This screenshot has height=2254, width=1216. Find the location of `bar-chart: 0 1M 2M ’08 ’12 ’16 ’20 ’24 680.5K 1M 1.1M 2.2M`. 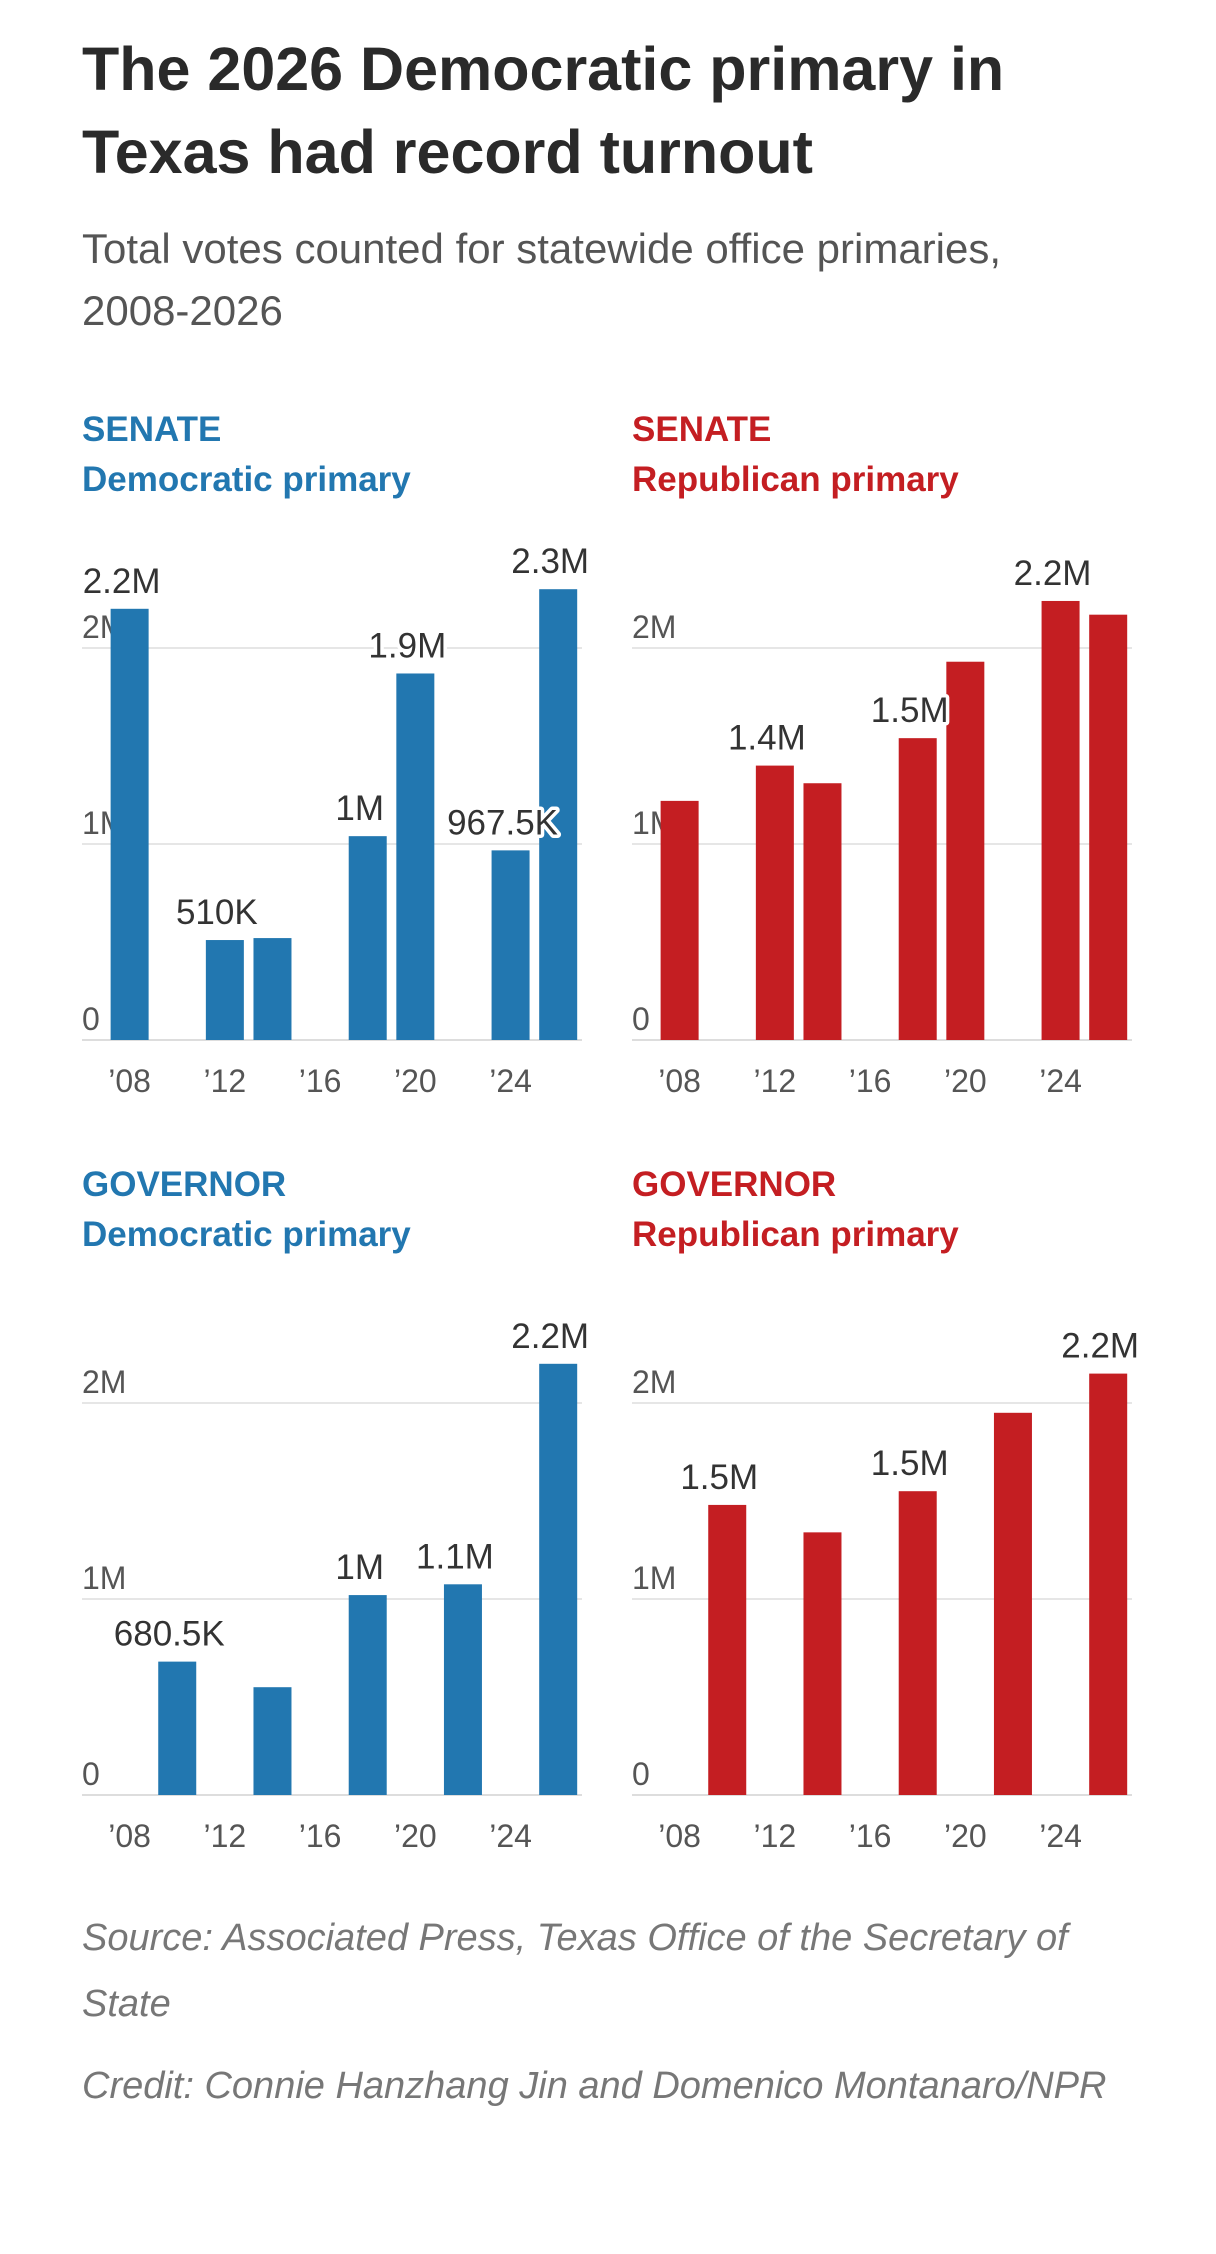

bar-chart: 0 1M 2M ’08 ’12 ’16 ’20 ’24 680.5K 1M 1.1M 2.2M is located at coordinates (337, 1583).